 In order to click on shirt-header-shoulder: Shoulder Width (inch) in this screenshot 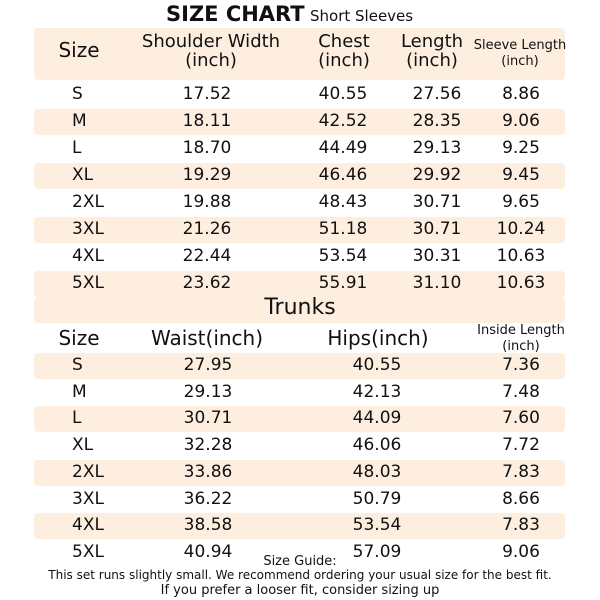, I will do `click(211, 51)`.